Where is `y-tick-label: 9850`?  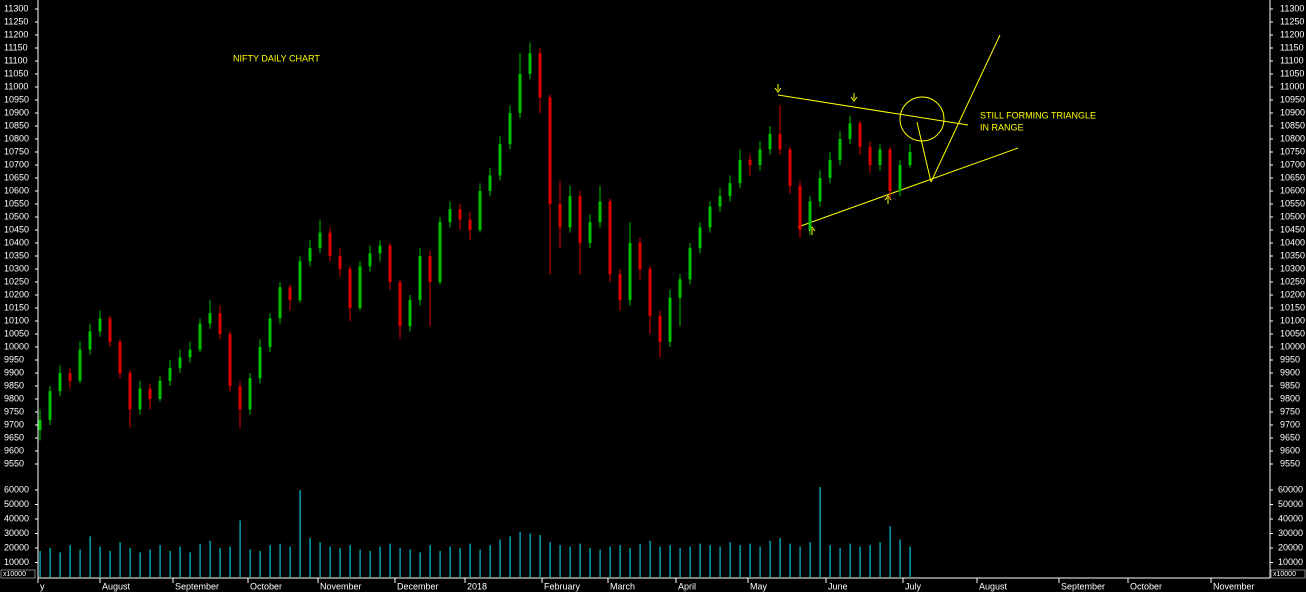 y-tick-label: 9850 is located at coordinates (14, 385).